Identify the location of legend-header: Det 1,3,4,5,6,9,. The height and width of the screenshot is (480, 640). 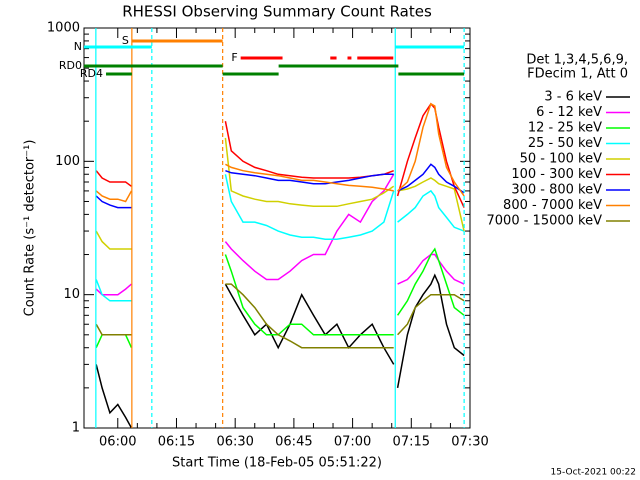
(577, 60).